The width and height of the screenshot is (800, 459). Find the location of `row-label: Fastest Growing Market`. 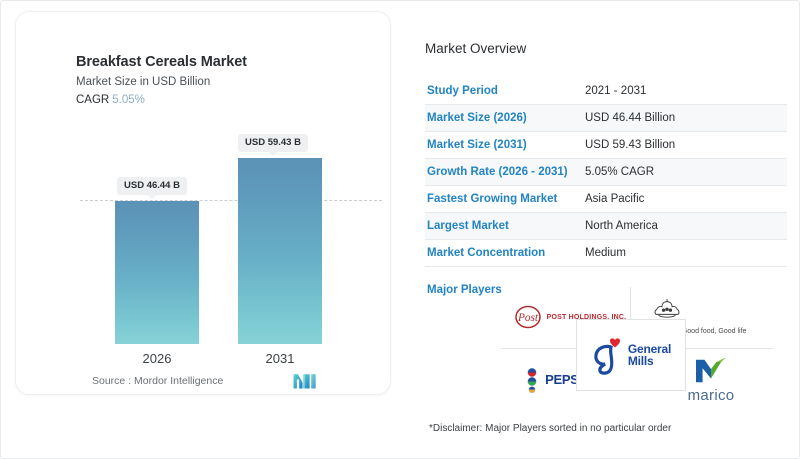

row-label: Fastest Growing Market is located at coordinates (492, 199).